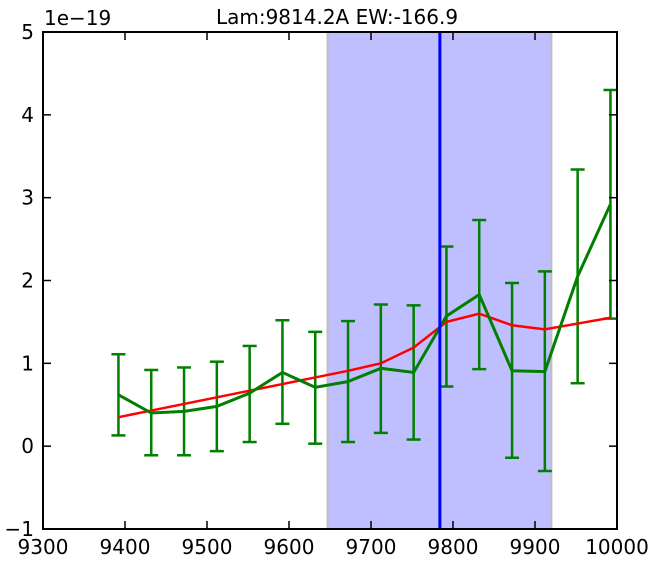 The image size is (655, 565). Describe the element at coordinates (337, 17) in the screenshot. I see `chart-title: Lam:9814.2A EW:-166.9` at that location.